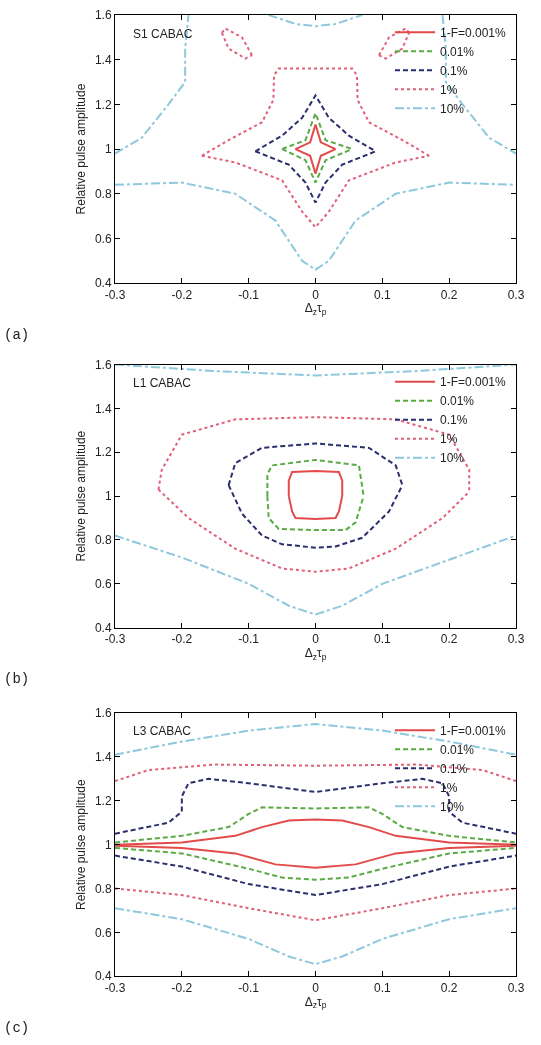 The image size is (541, 1045). I want to click on text: (a), so click(17, 335).